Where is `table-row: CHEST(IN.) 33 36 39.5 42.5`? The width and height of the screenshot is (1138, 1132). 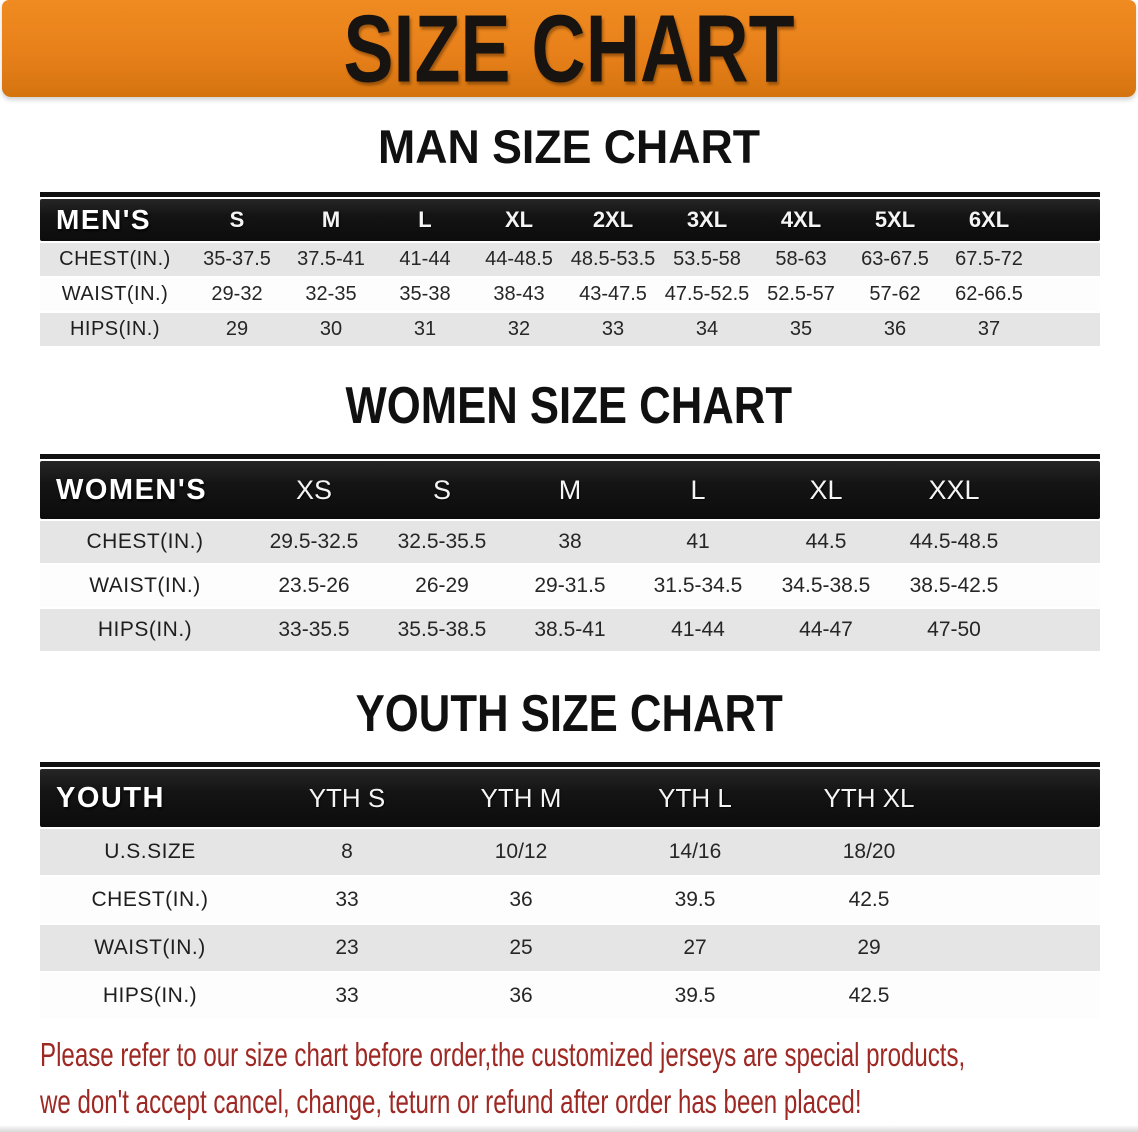
table-row: CHEST(IN.) 33 36 39.5 42.5 is located at coordinates (570, 900).